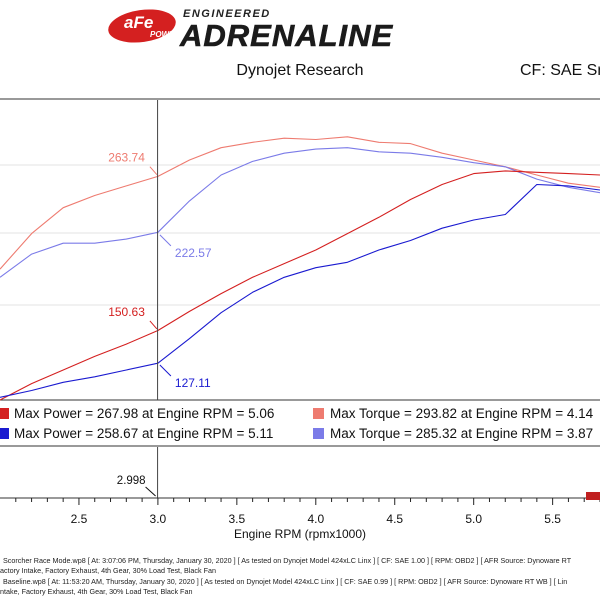  I want to click on legend-power-race: Max Power = 267.98 at Engine RPM = 5.06, so click(144, 413).